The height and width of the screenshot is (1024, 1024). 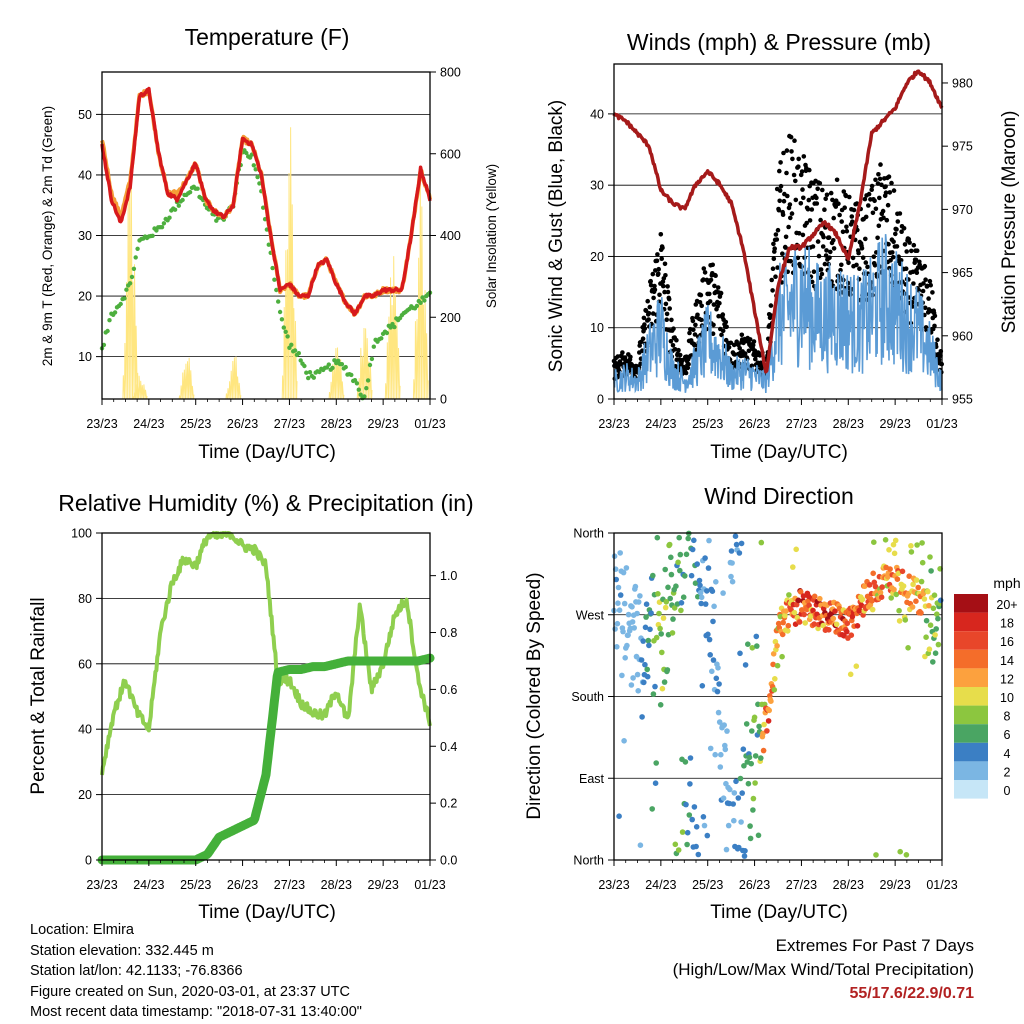 What do you see at coordinates (443, 400) in the screenshot?
I see `y2-tick-label: 0` at bounding box center [443, 400].